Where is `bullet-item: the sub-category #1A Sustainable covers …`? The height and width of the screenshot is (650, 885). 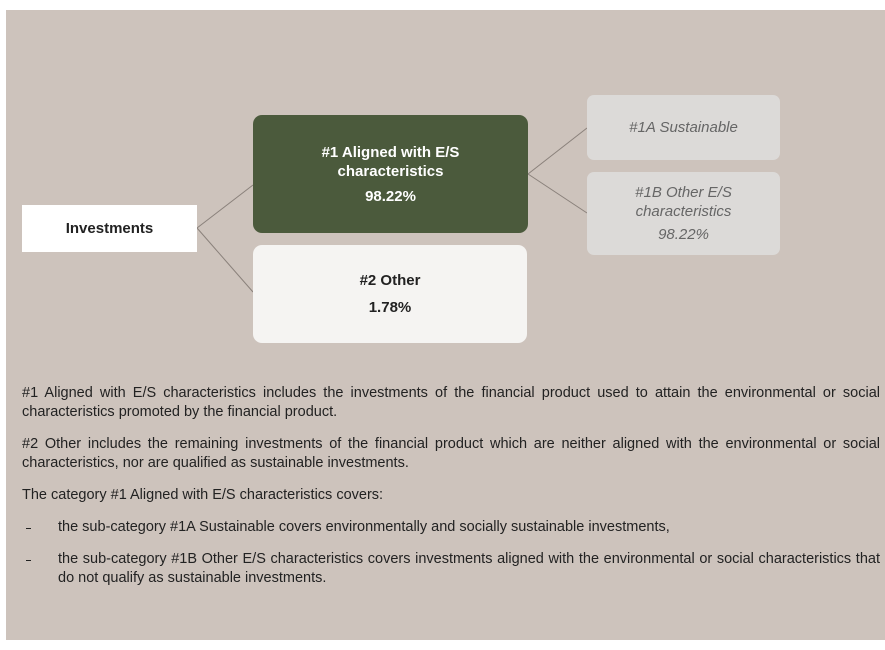
bullet-item: the sub-category #1A Sustainable covers … is located at coordinates (451, 527).